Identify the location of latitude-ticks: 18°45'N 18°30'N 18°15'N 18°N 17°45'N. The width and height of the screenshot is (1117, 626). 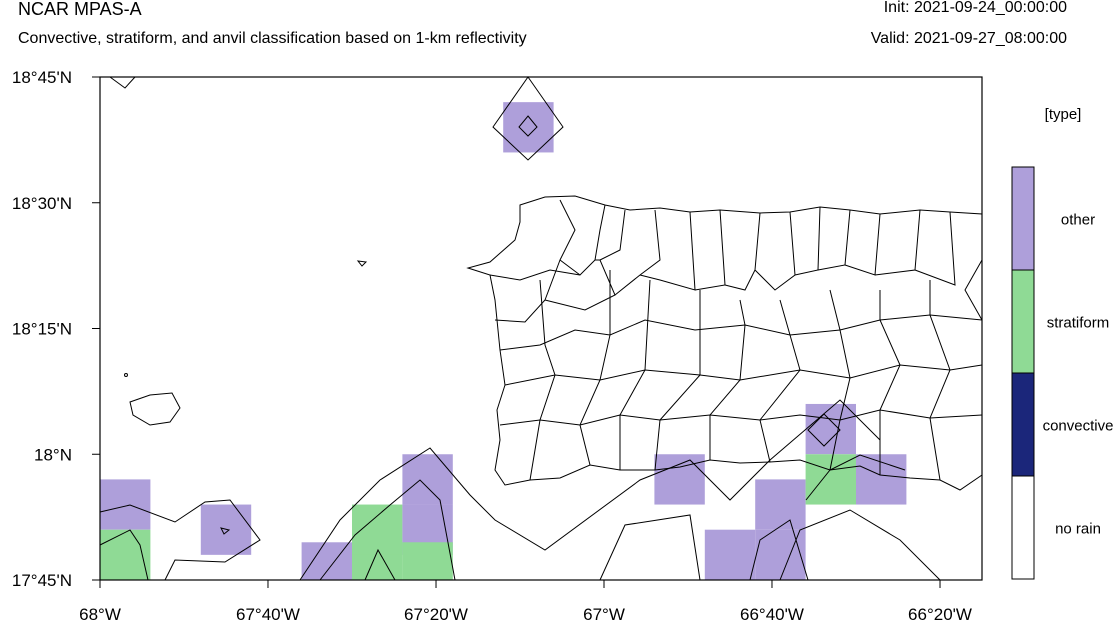
(56, 329).